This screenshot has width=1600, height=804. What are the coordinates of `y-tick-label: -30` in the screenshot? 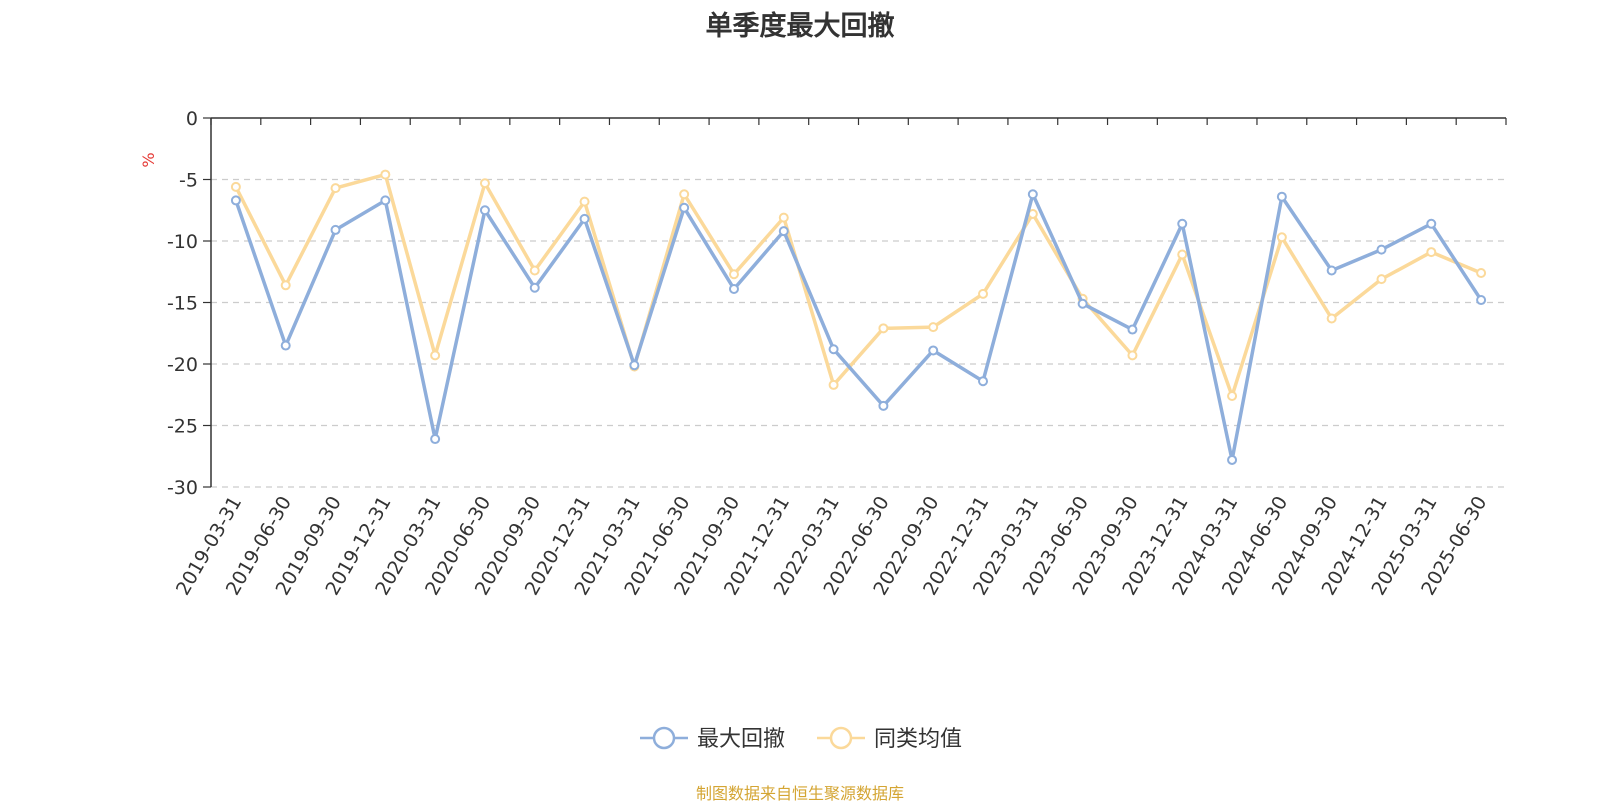 It's located at (182, 488).